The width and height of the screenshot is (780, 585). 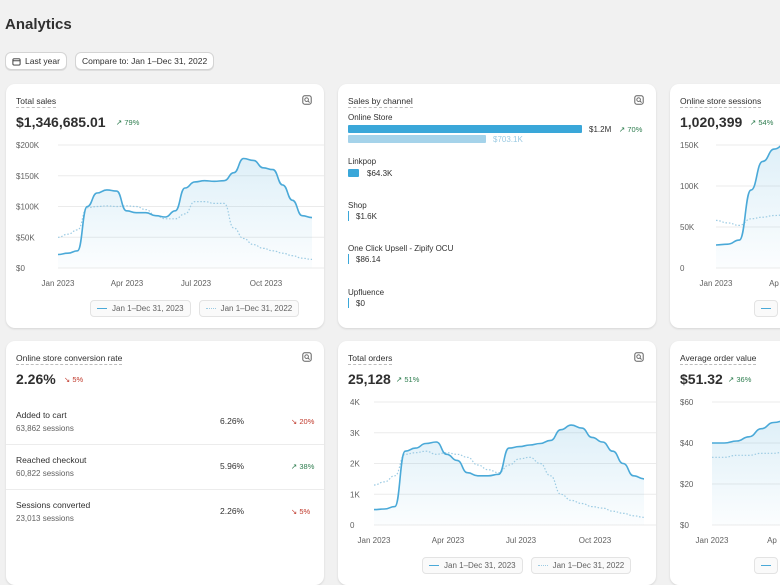 I want to click on card-title: Sales by channel, so click(x=380, y=102).